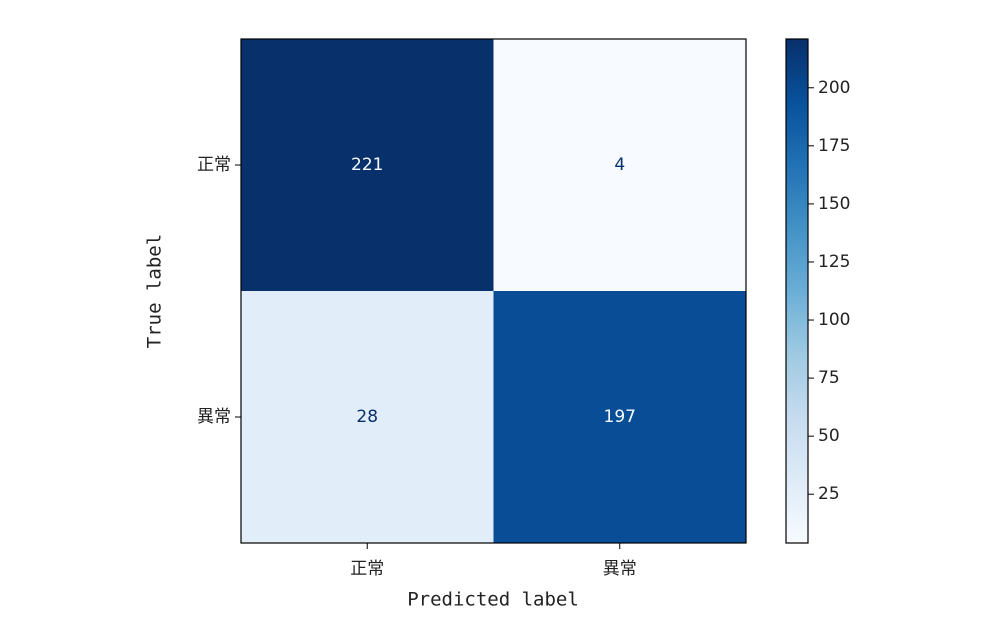 This screenshot has height=627, width=1000. I want to click on colorbar-tick-label: 25, so click(829, 494).